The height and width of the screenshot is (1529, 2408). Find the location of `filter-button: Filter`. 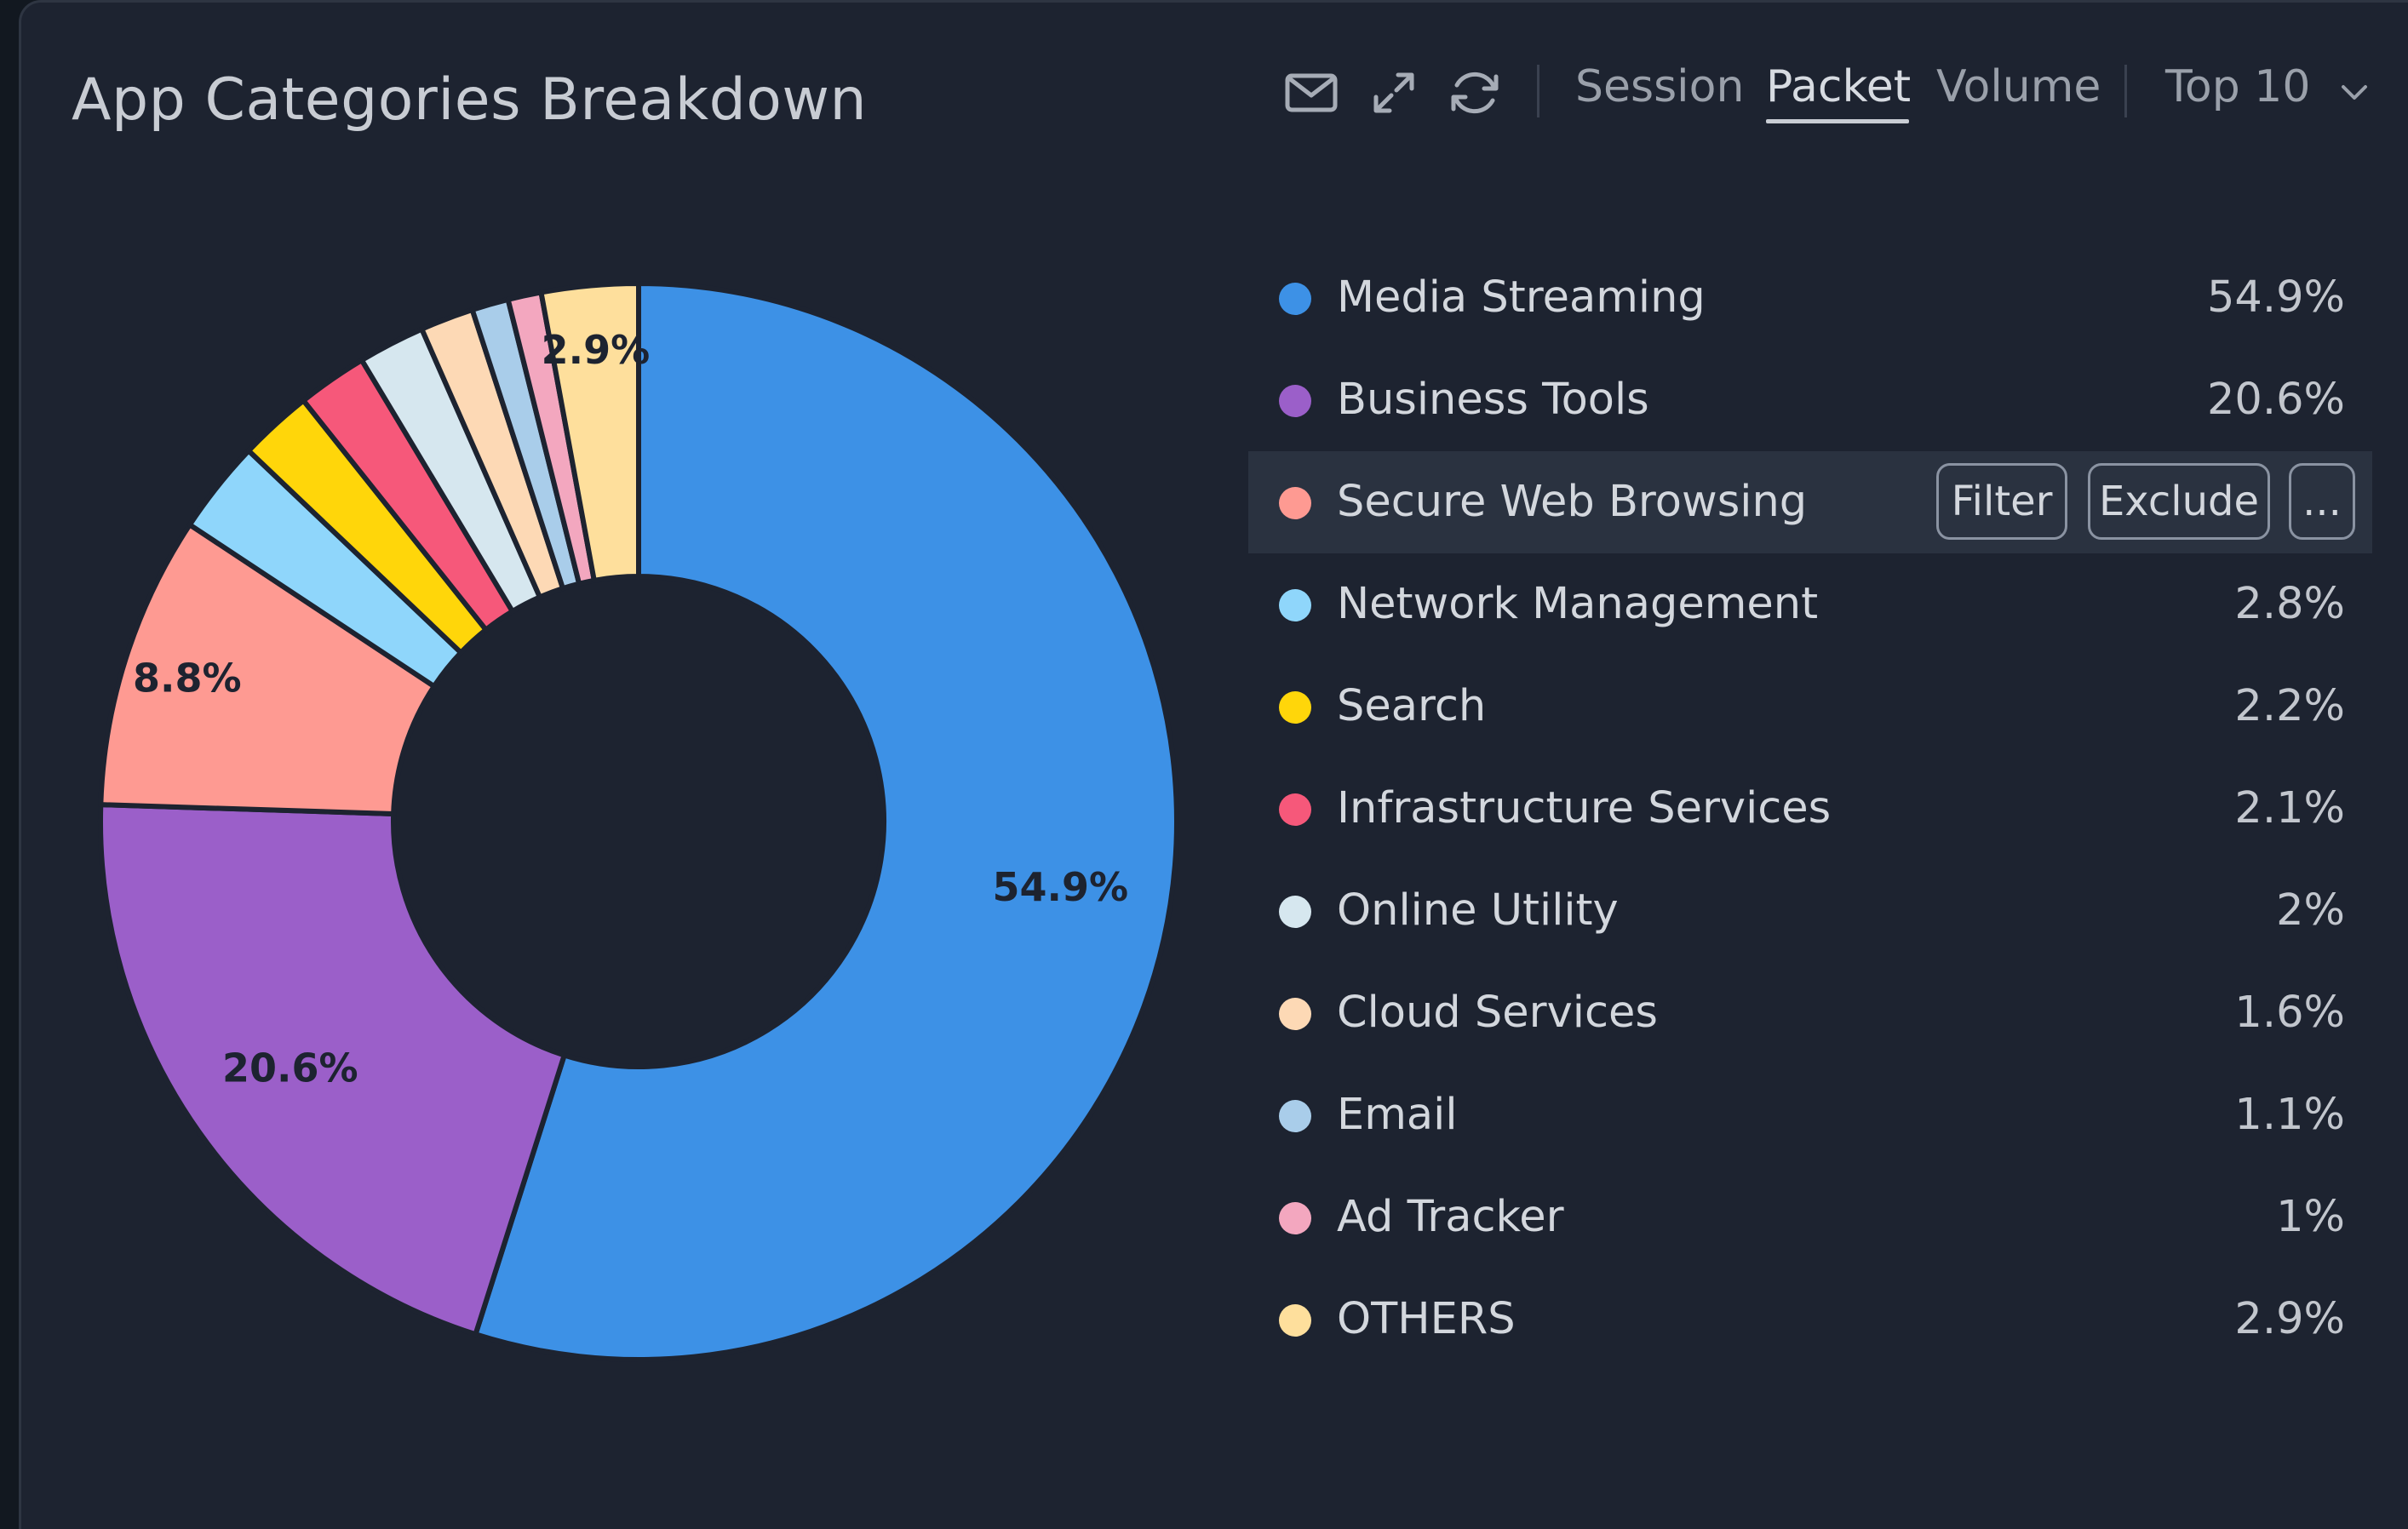

filter-button: Filter is located at coordinates (2001, 502).